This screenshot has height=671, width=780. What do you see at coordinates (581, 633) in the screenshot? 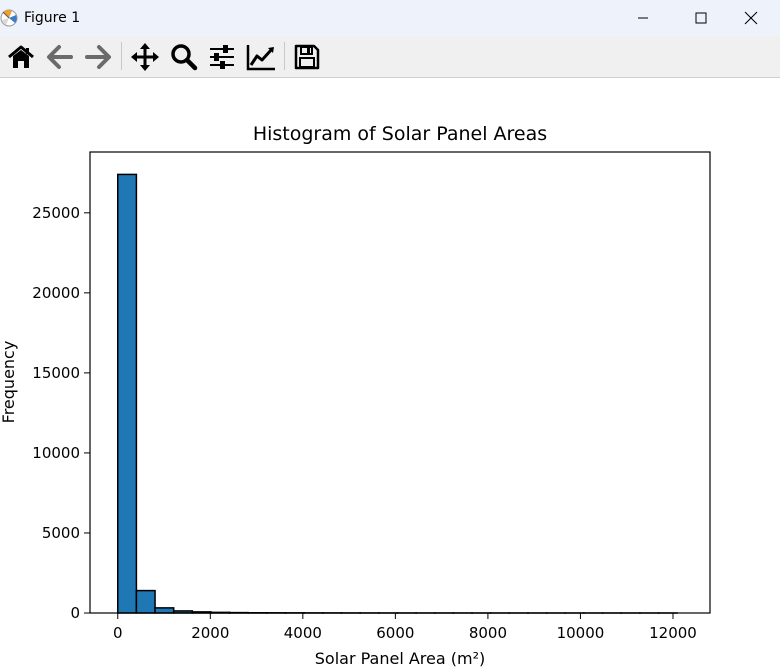
I see `x-tick-label: 10000` at bounding box center [581, 633].